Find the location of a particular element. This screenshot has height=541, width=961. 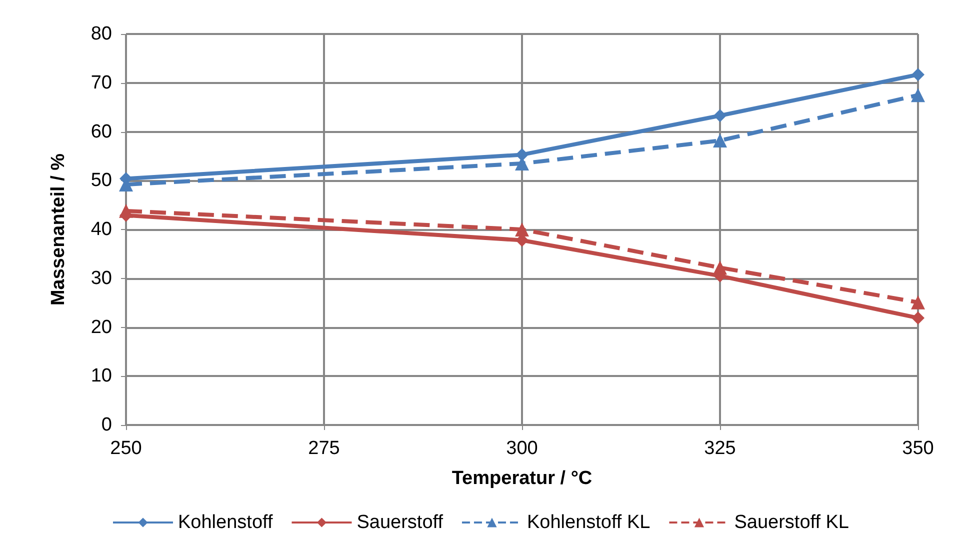

y-tick-label: 30 is located at coordinates (101, 278).